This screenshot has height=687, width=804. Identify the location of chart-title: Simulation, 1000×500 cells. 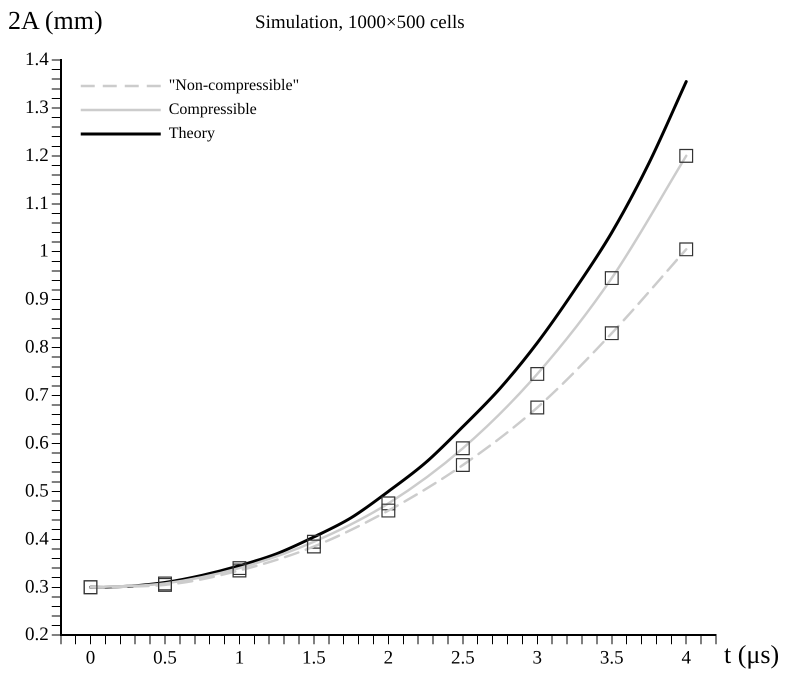
(360, 23).